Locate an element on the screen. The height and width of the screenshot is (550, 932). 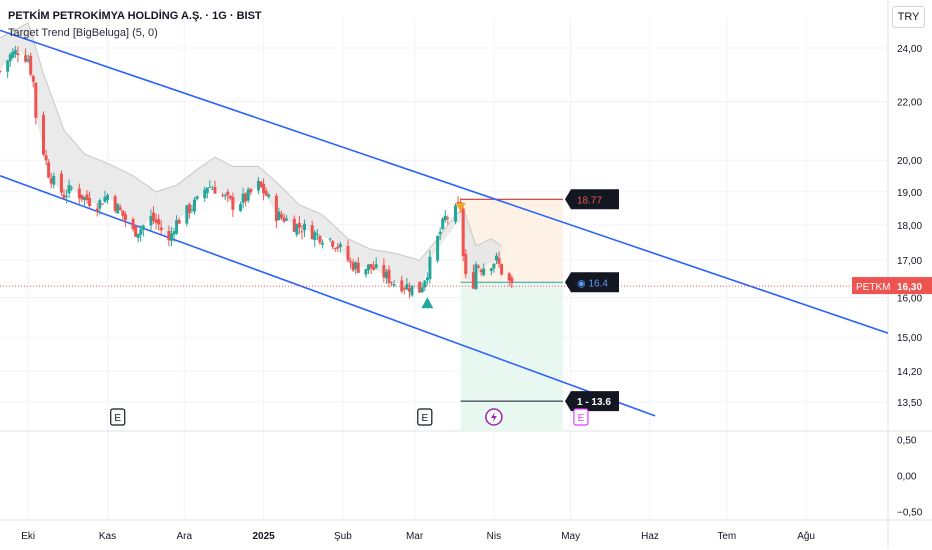
target-label-up-target: 18.77 is located at coordinates (591, 199).